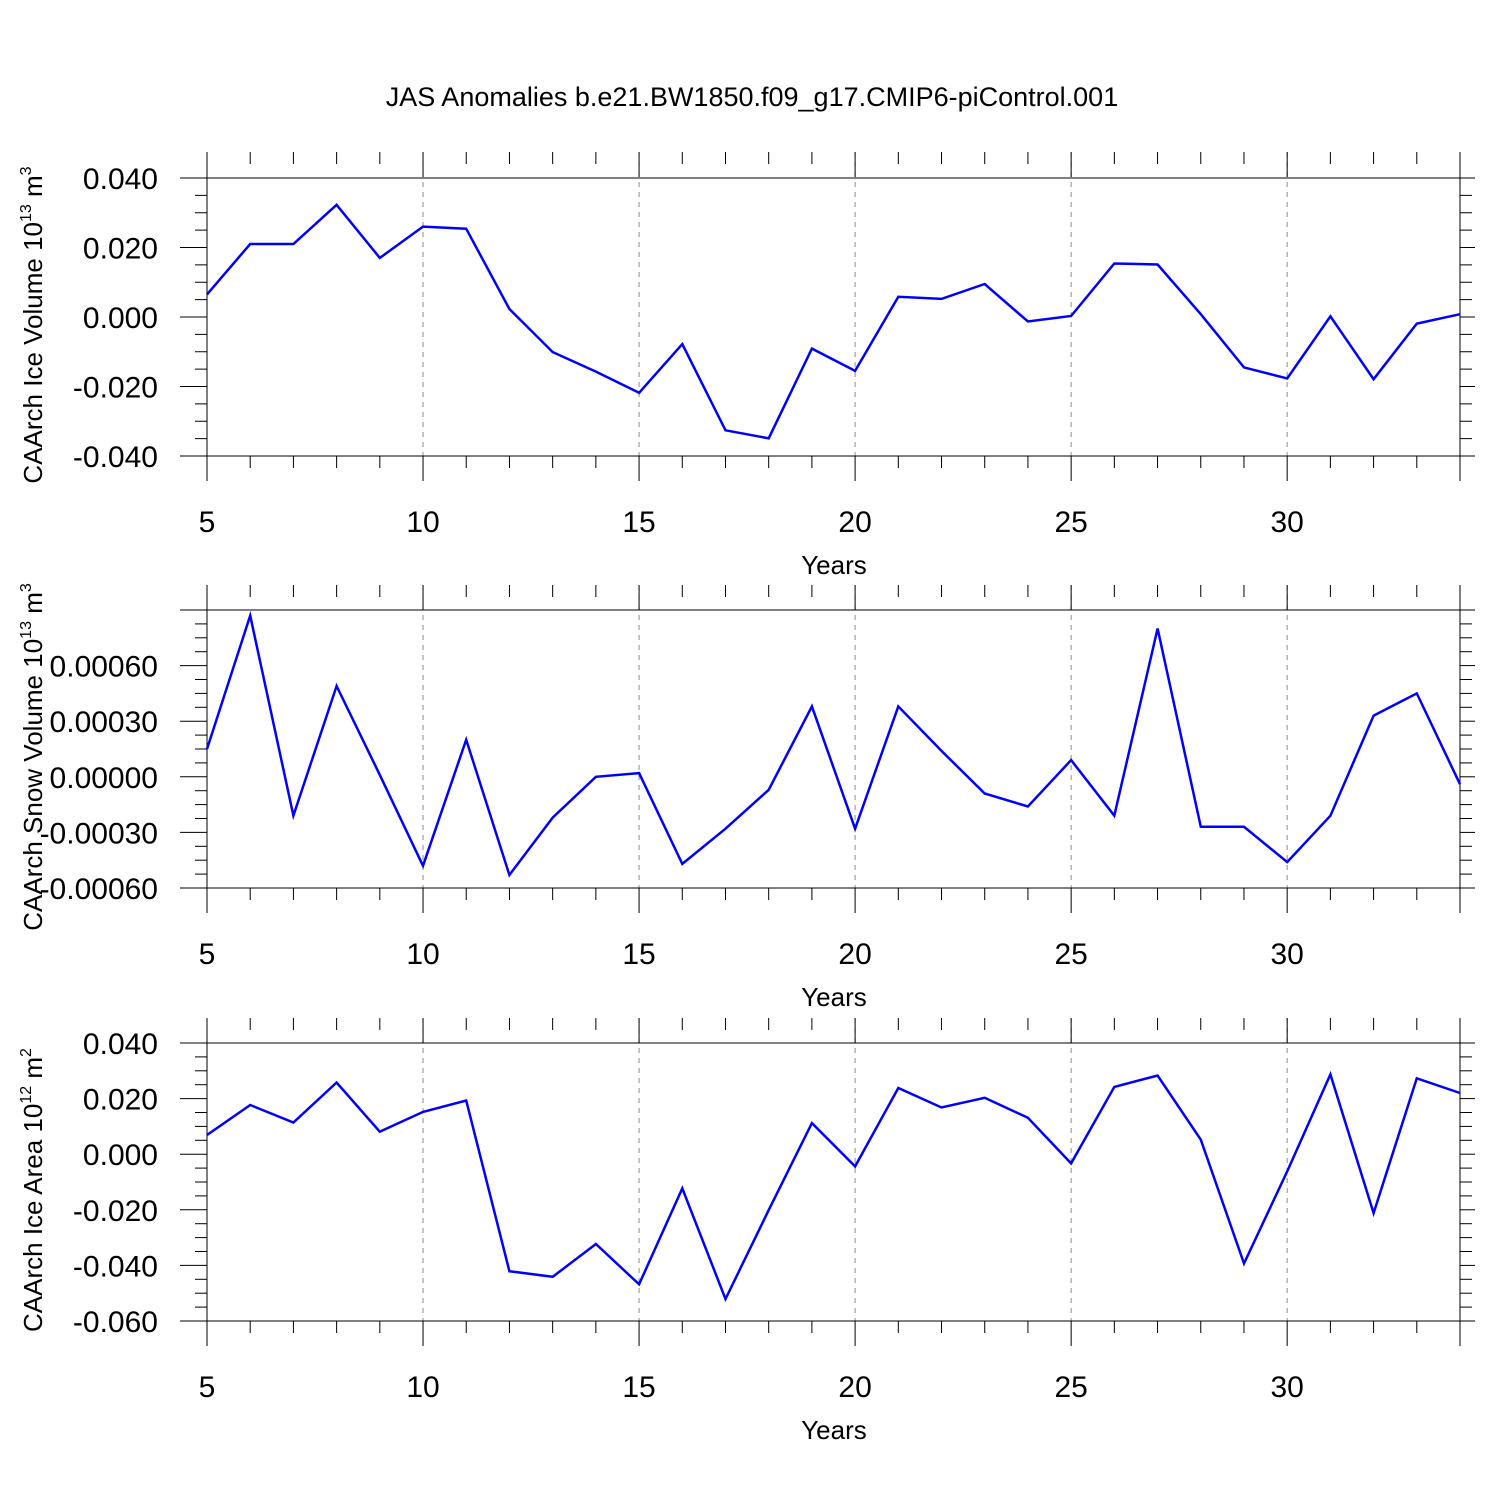 The image size is (1500, 1500). What do you see at coordinates (33, 1218) in the screenshot?
I see `y-axis-label-main: CAArch Ice Area 10` at bounding box center [33, 1218].